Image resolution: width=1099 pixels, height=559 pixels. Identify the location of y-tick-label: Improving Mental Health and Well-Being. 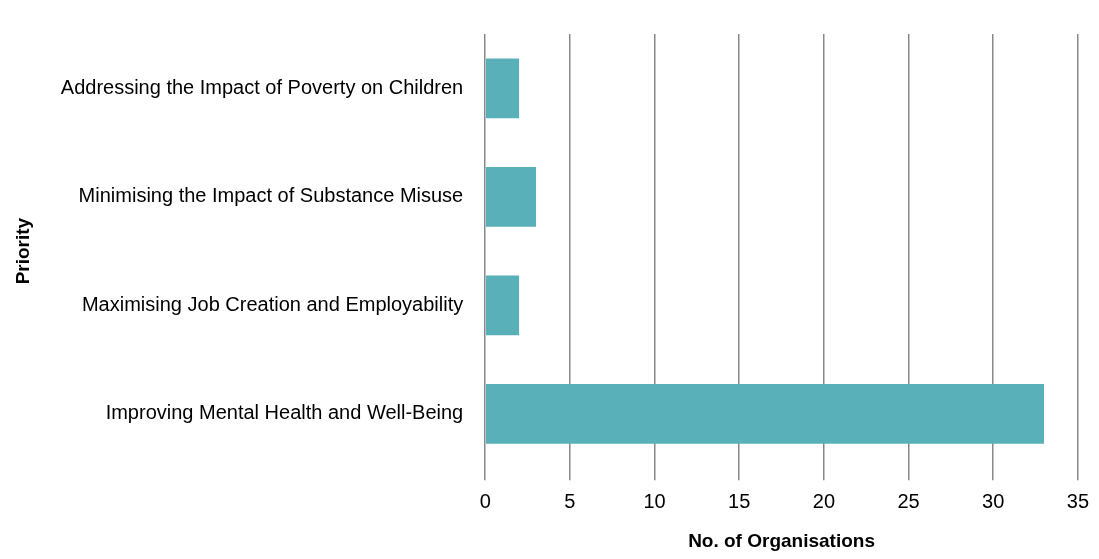
(284, 412).